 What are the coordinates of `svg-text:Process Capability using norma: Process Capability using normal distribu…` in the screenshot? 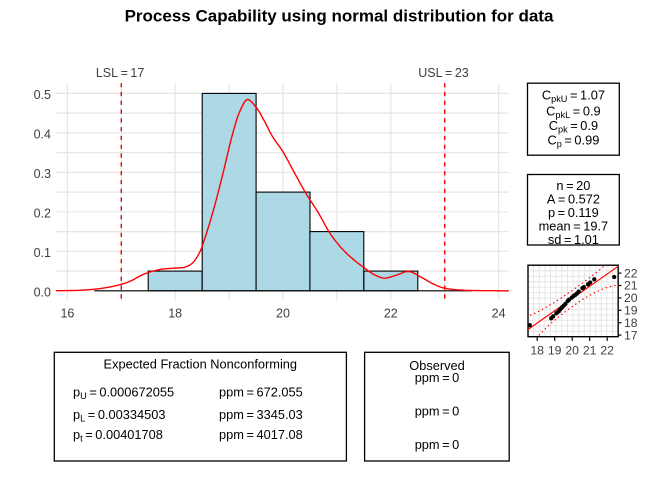 It's located at (339, 16).